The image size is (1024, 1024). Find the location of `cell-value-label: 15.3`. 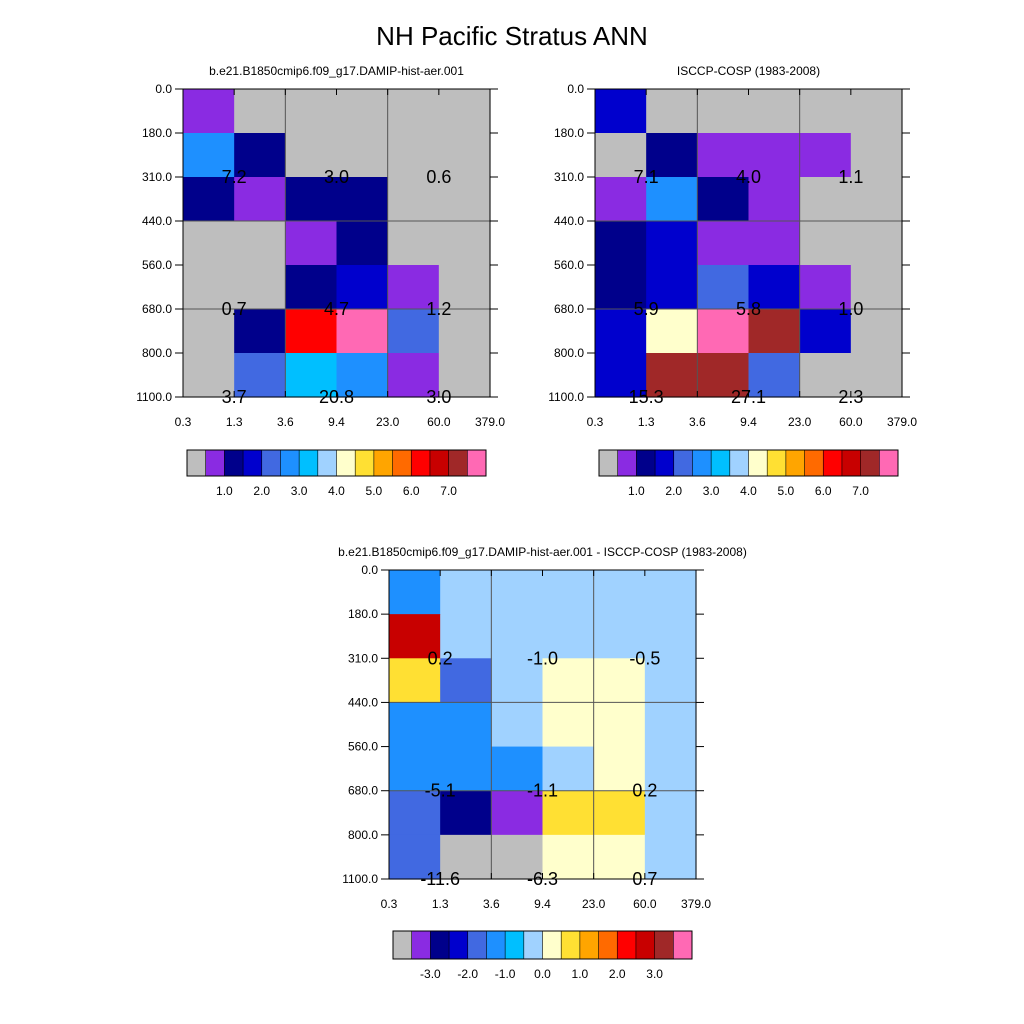

cell-value-label: 15.3 is located at coordinates (646, 397).